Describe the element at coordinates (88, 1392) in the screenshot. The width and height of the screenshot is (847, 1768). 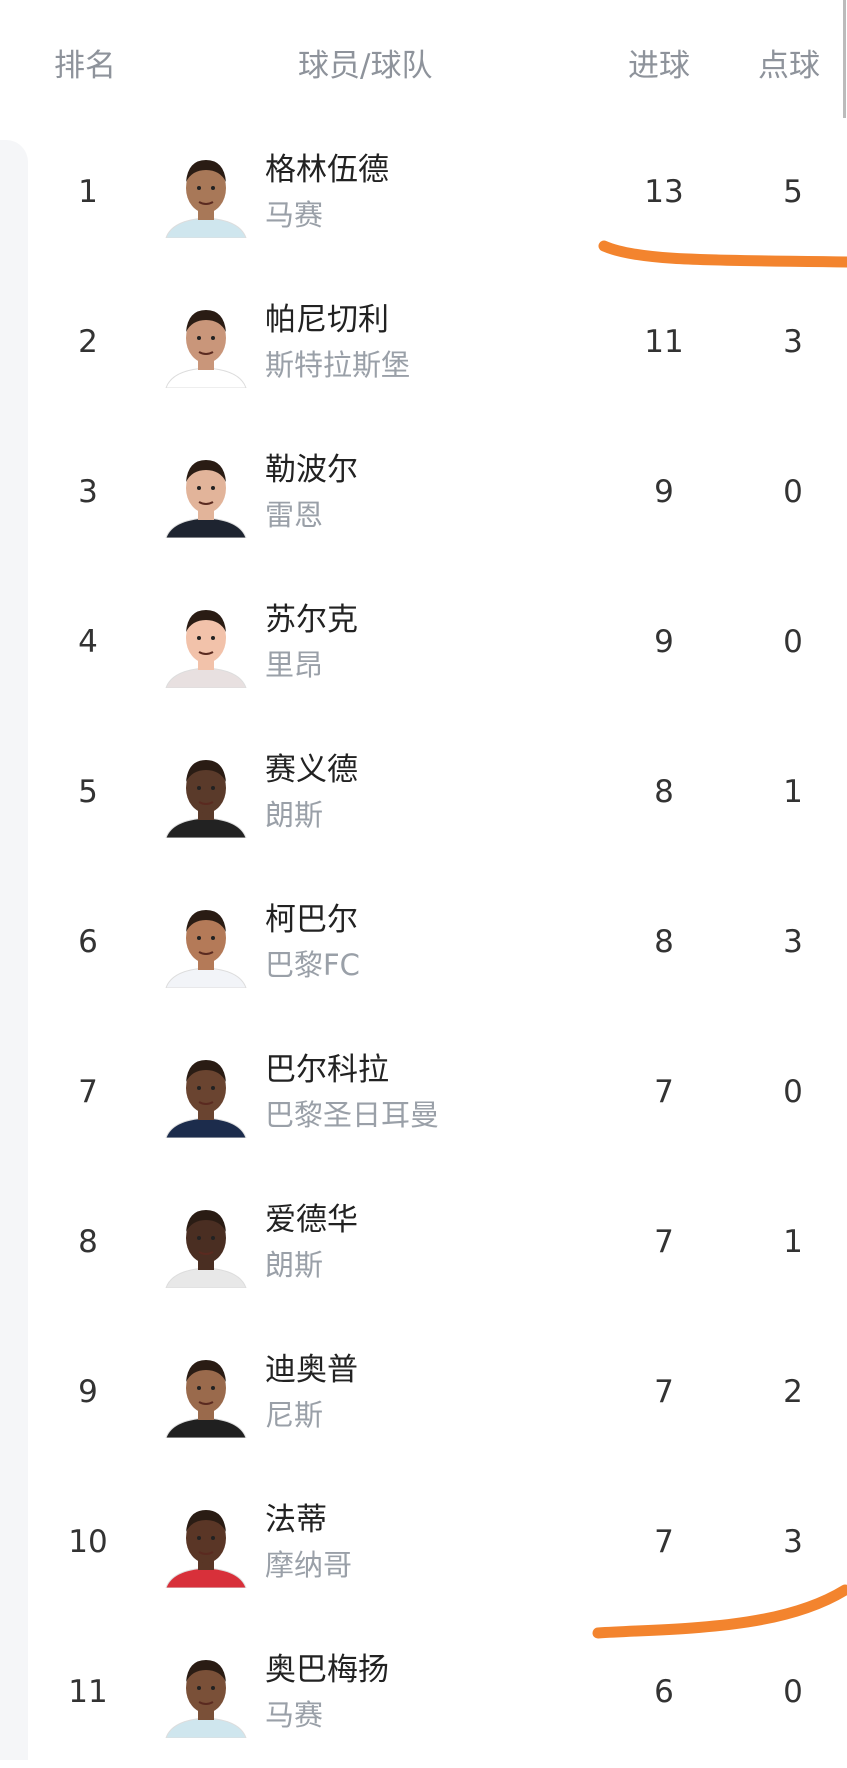
I see `rank: 9` at that location.